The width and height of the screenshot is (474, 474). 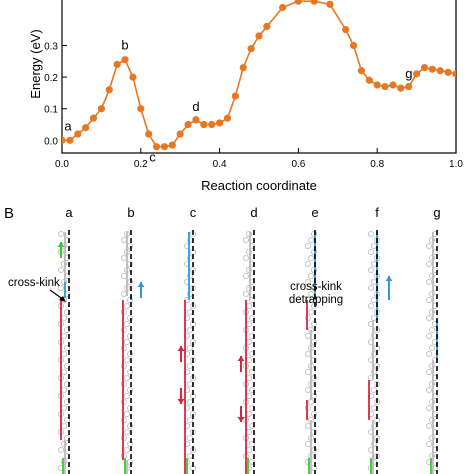 What do you see at coordinates (65, 339) in the screenshot?
I see `frame-a: a` at bounding box center [65, 339].